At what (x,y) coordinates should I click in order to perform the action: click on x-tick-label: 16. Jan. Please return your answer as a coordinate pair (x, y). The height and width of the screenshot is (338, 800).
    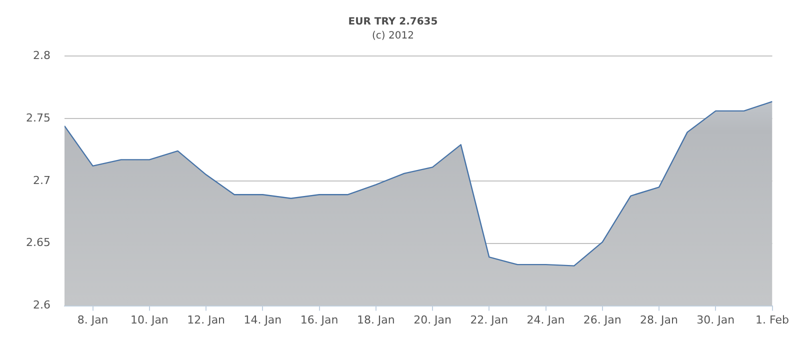
    Looking at the image, I should click on (319, 319).